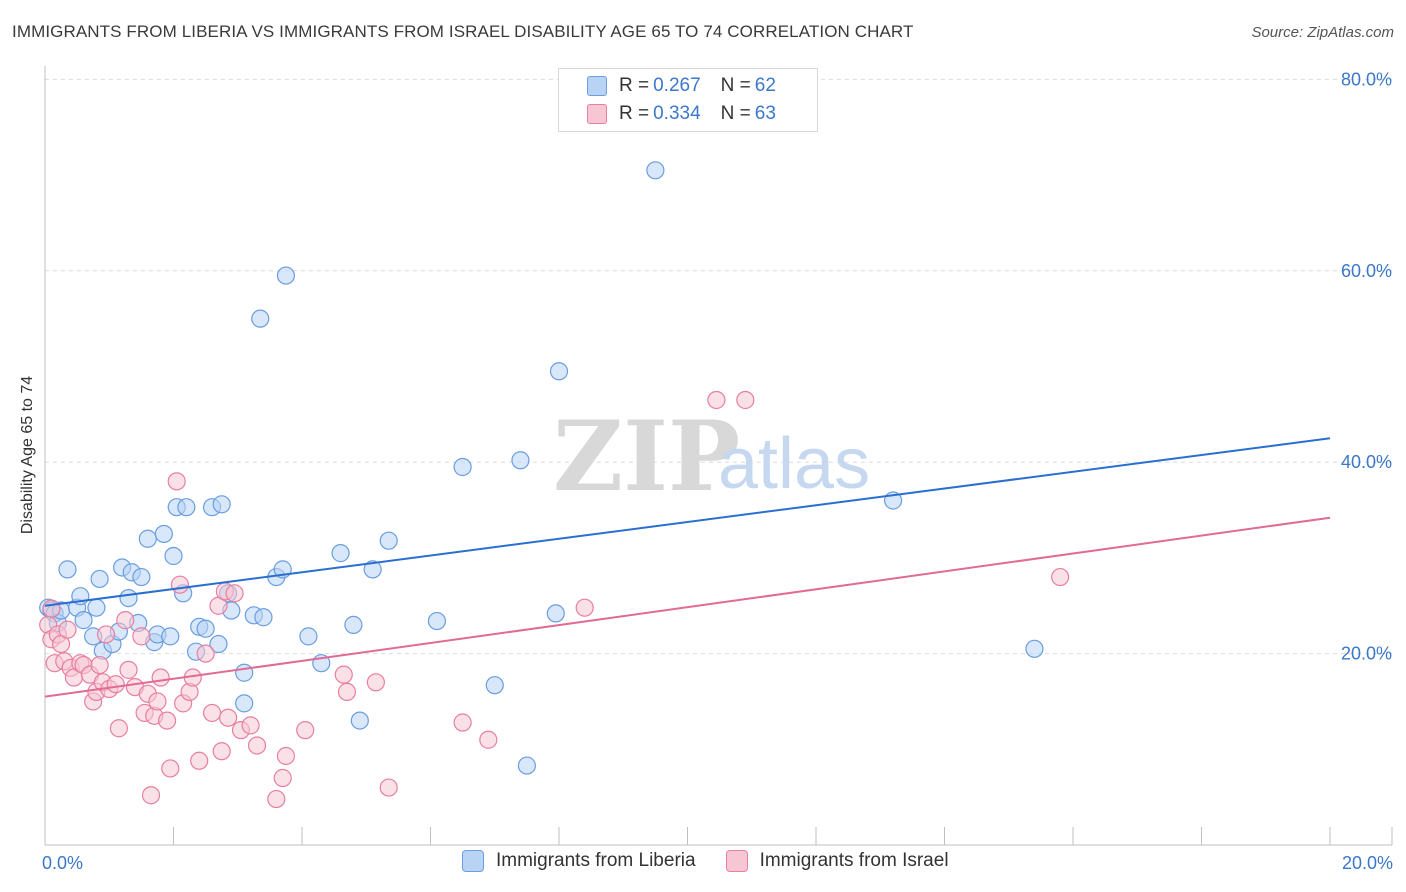 The width and height of the screenshot is (1406, 892). I want to click on israel-r-label: R =, so click(634, 113).